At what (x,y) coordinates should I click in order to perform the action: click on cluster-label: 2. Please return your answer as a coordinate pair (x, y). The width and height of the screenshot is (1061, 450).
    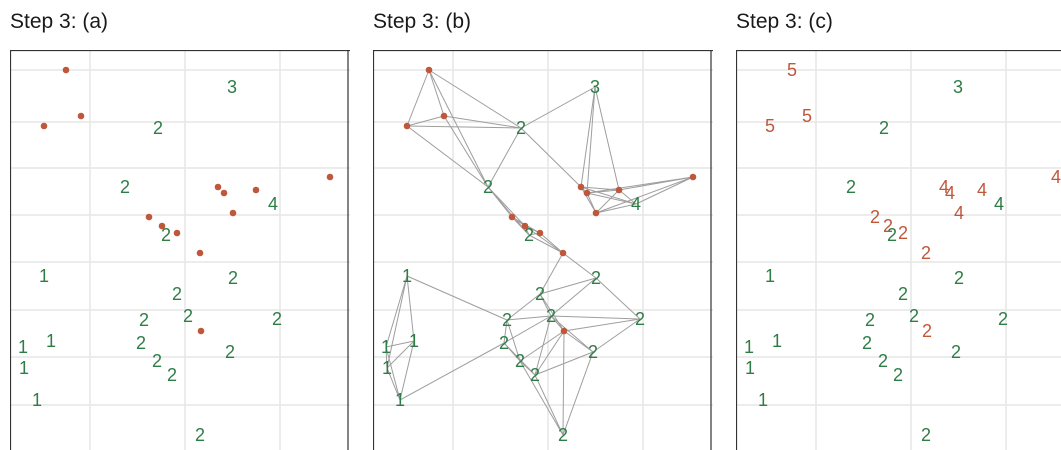
    Looking at the image, I should click on (888, 226).